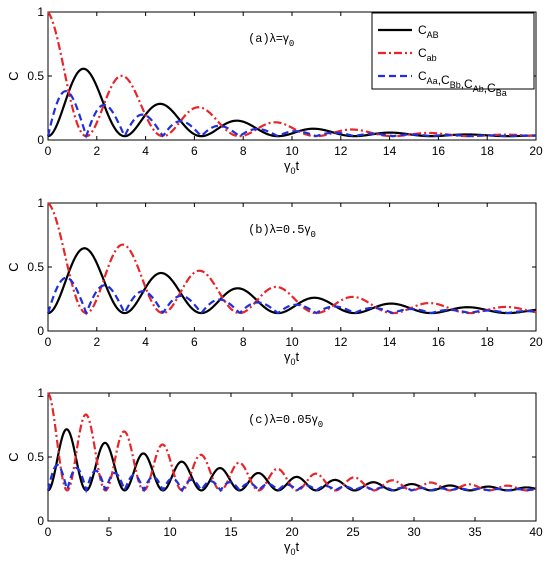  What do you see at coordinates (432, 81) in the screenshot?
I see `legend-label-sub: Aa` at bounding box center [432, 81].